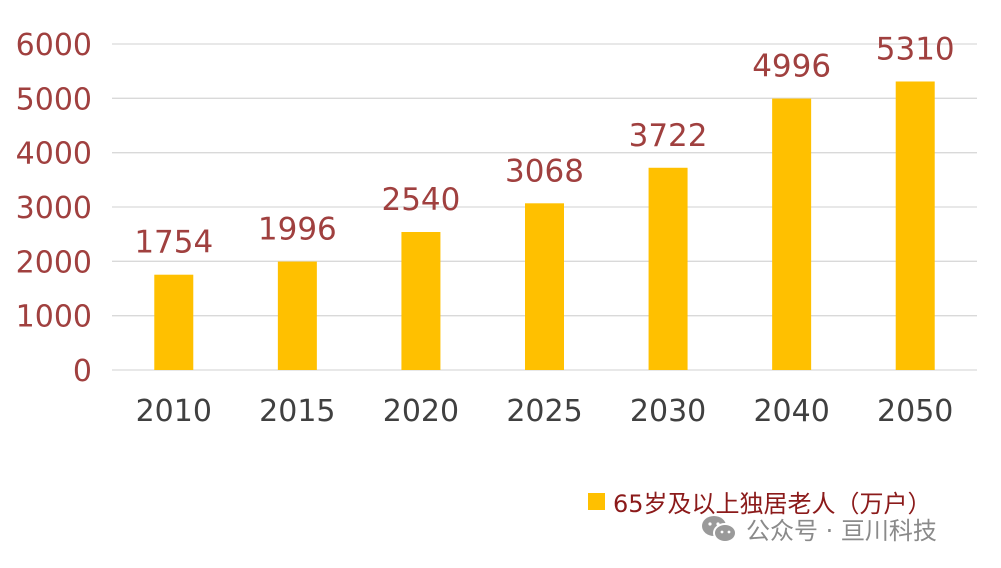 Image resolution: width=1001 pixels, height=568 pixels. I want to click on bar-2015, so click(297, 315).